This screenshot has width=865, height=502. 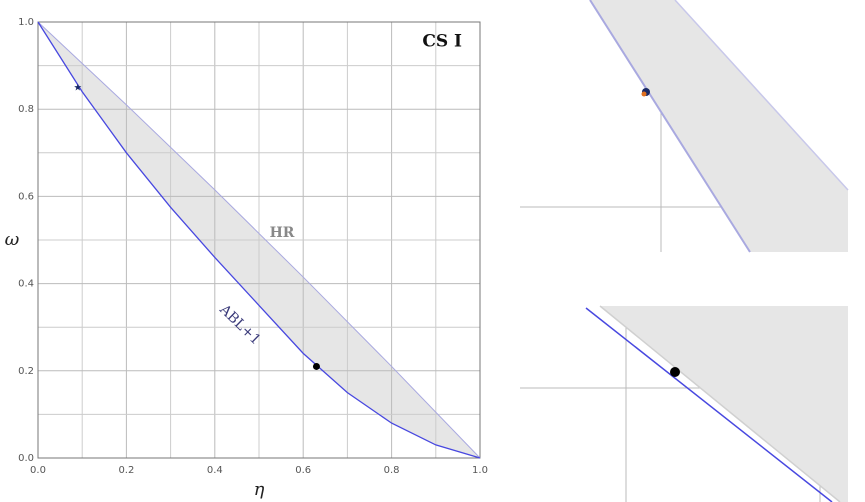 What do you see at coordinates (78, 87) in the screenshot?
I see `star-marker` at bounding box center [78, 87].